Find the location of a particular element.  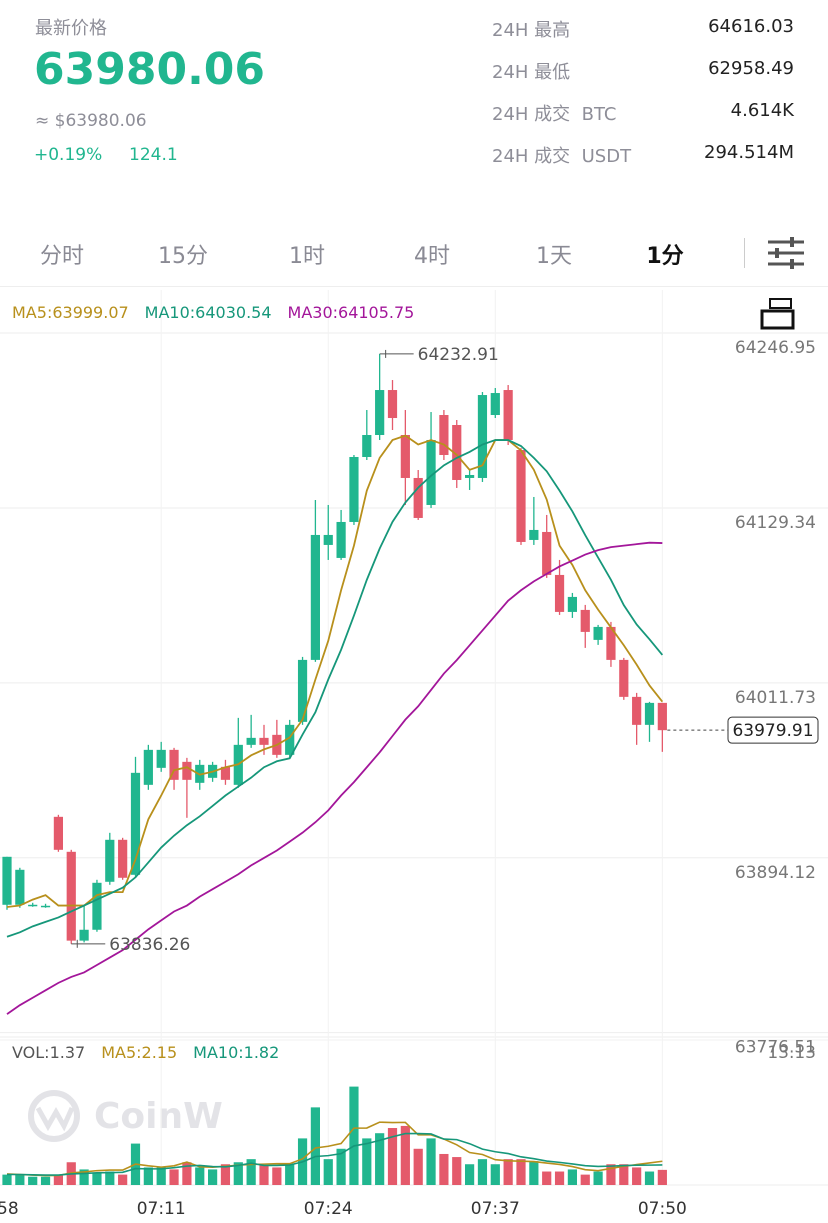

legend-name: VOL is located at coordinates (28, 1052).